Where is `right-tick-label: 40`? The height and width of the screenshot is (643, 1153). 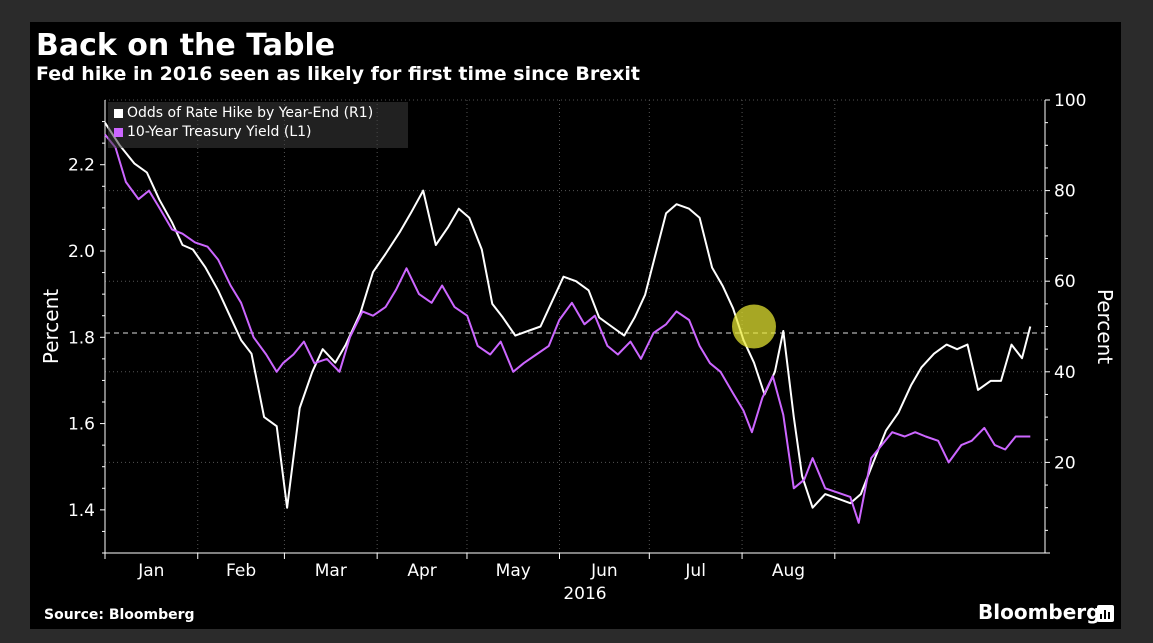 right-tick-label: 40 is located at coordinates (1065, 373).